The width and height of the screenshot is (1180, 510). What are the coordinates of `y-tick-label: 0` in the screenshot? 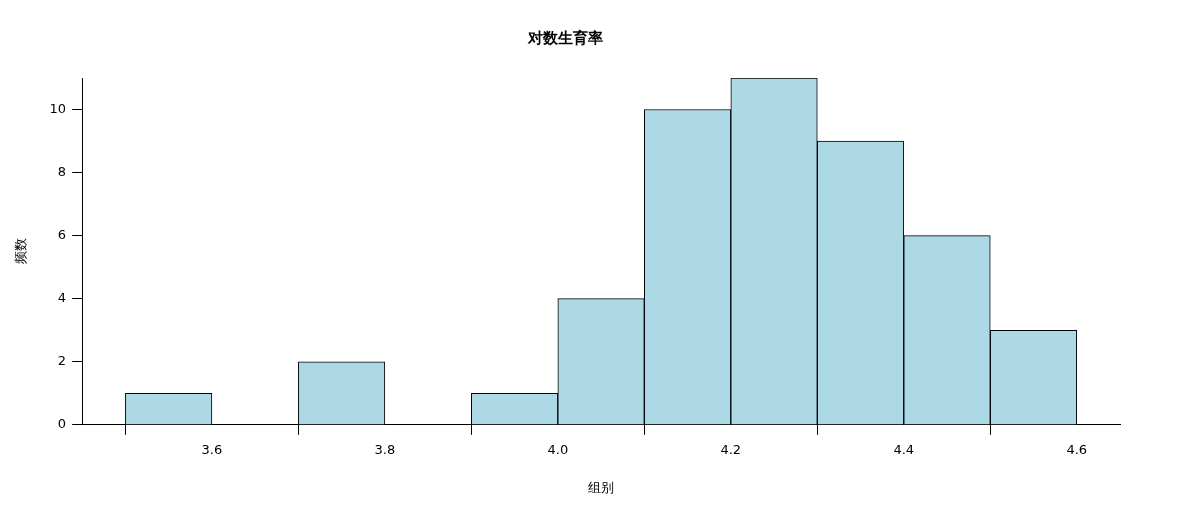 It's located at (62, 424).